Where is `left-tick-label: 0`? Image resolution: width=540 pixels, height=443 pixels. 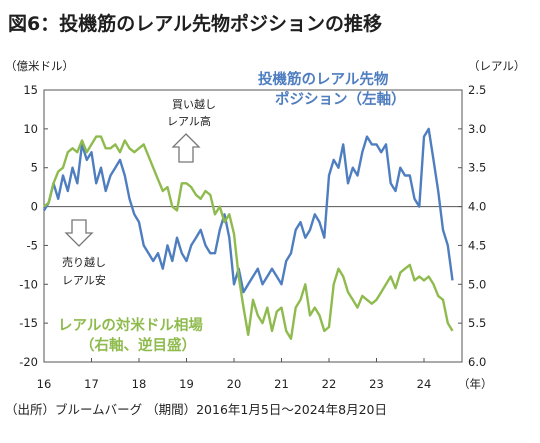
left-tick-label: 0 is located at coordinates (34, 207).